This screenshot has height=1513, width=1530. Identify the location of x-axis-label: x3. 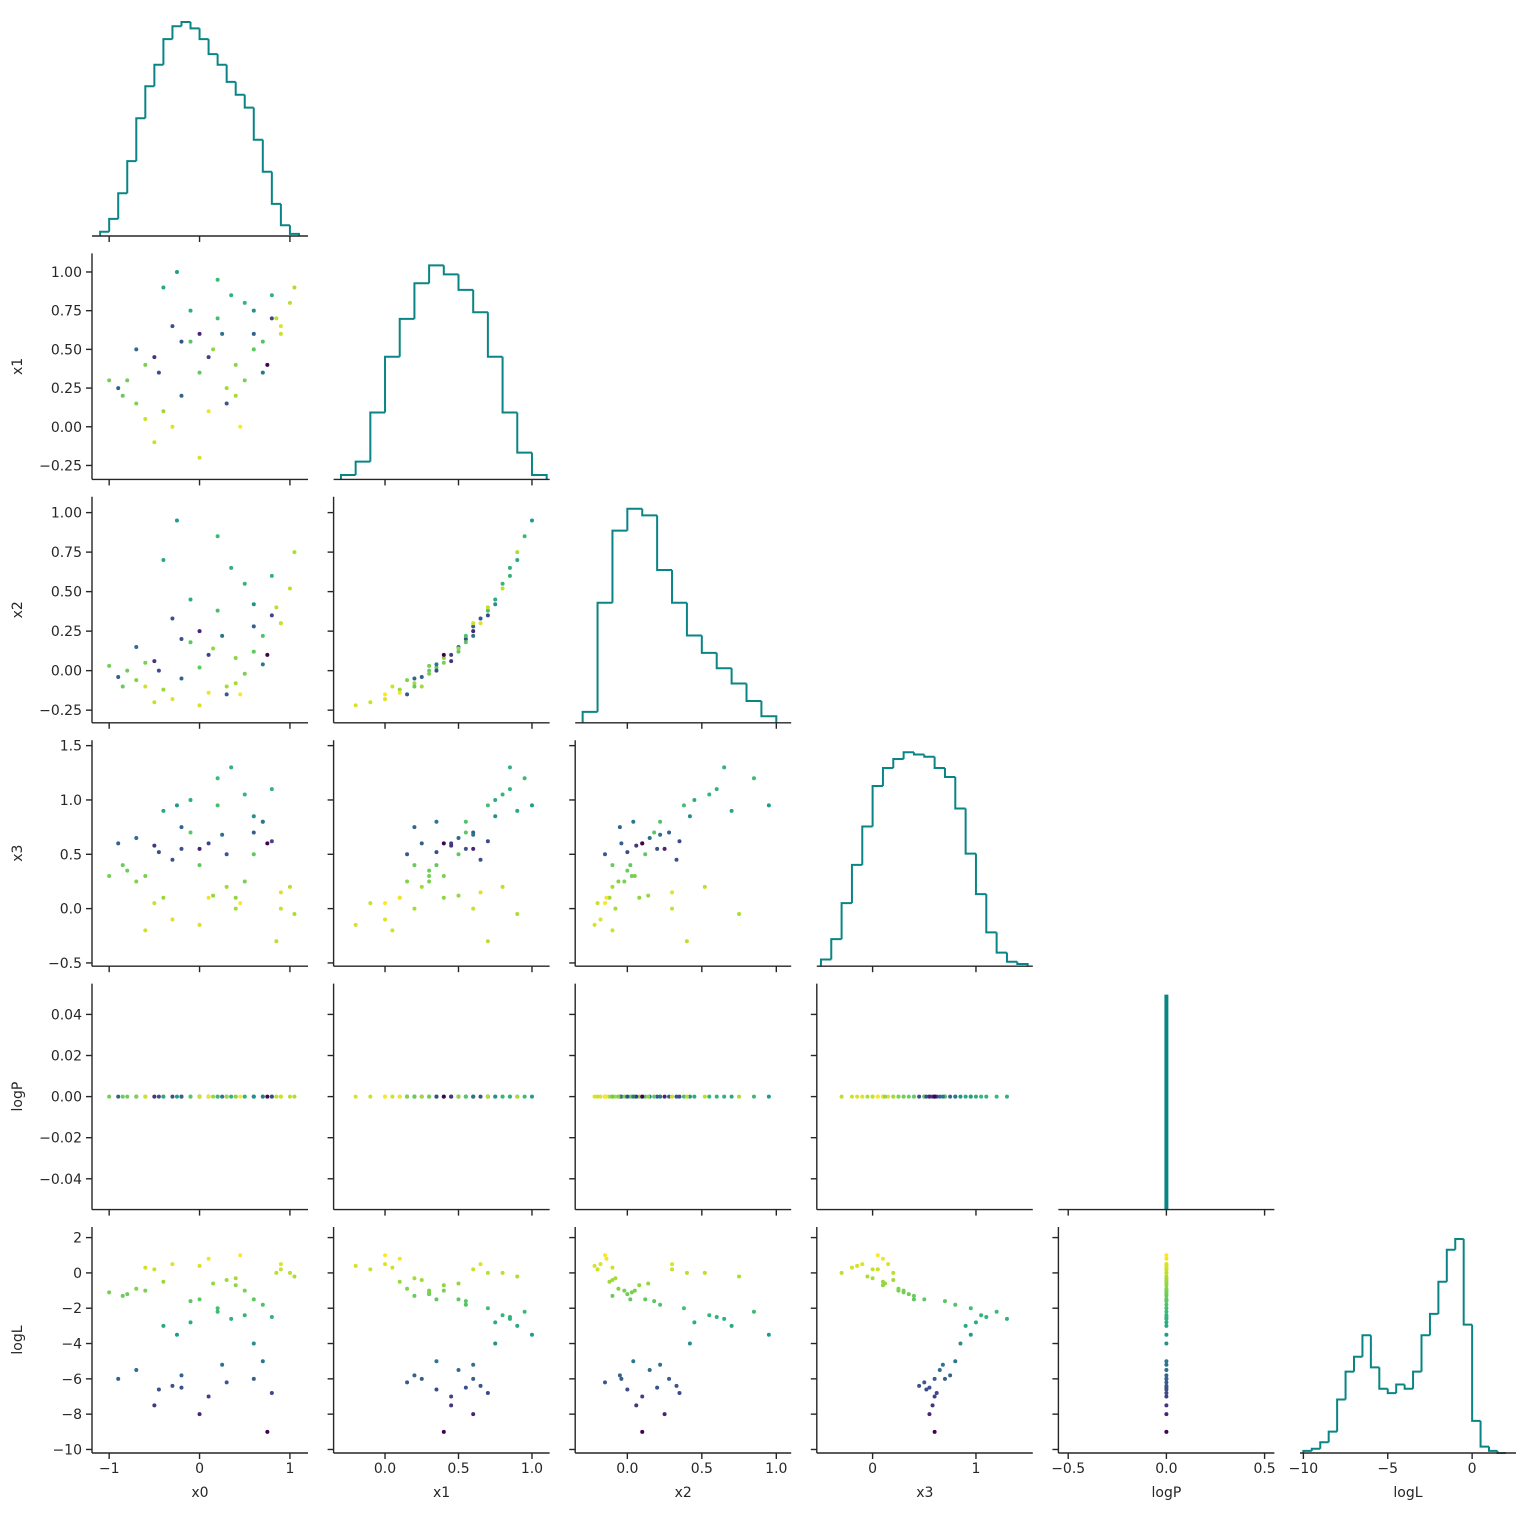
(924, 1493).